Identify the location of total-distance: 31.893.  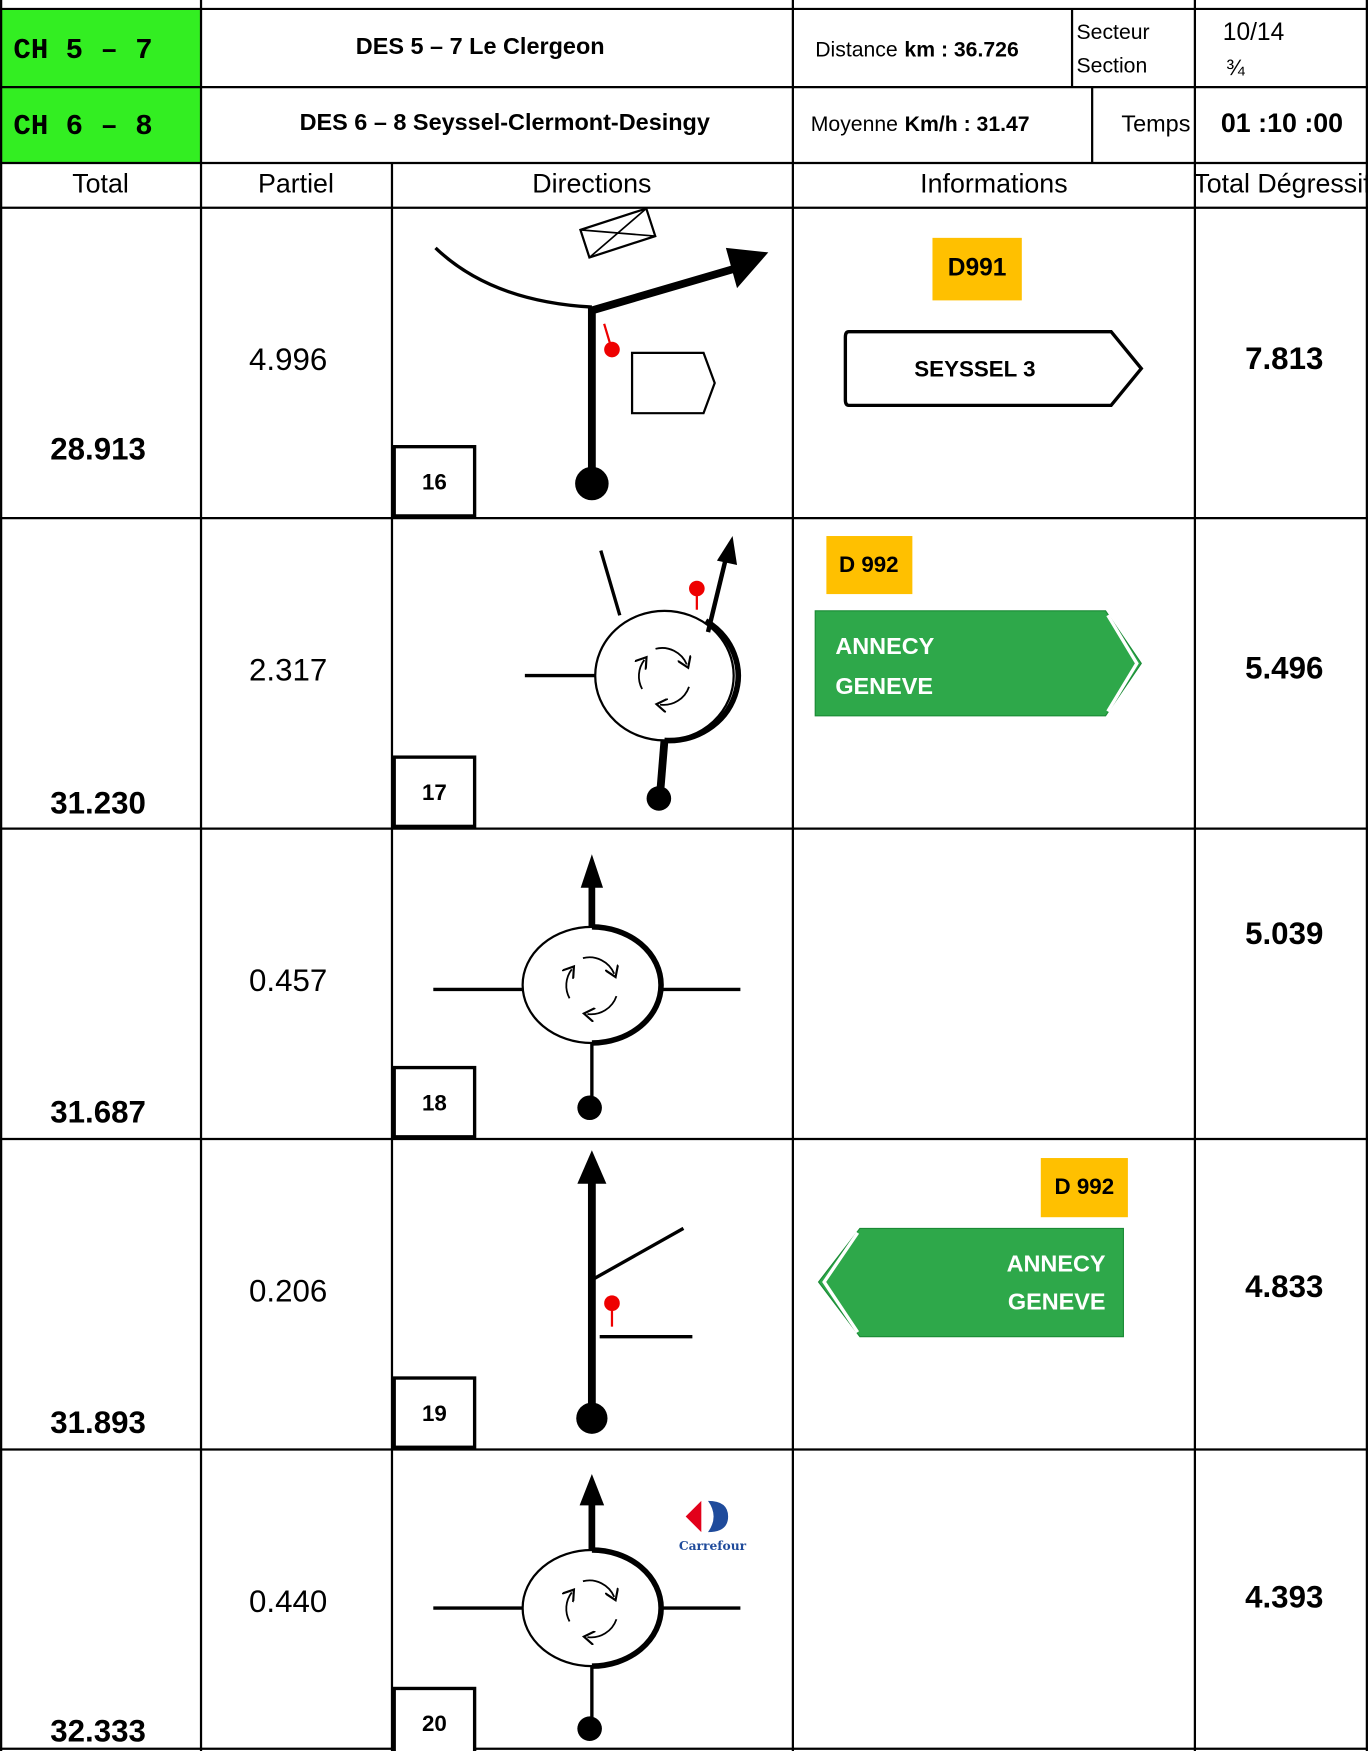
(98, 1422).